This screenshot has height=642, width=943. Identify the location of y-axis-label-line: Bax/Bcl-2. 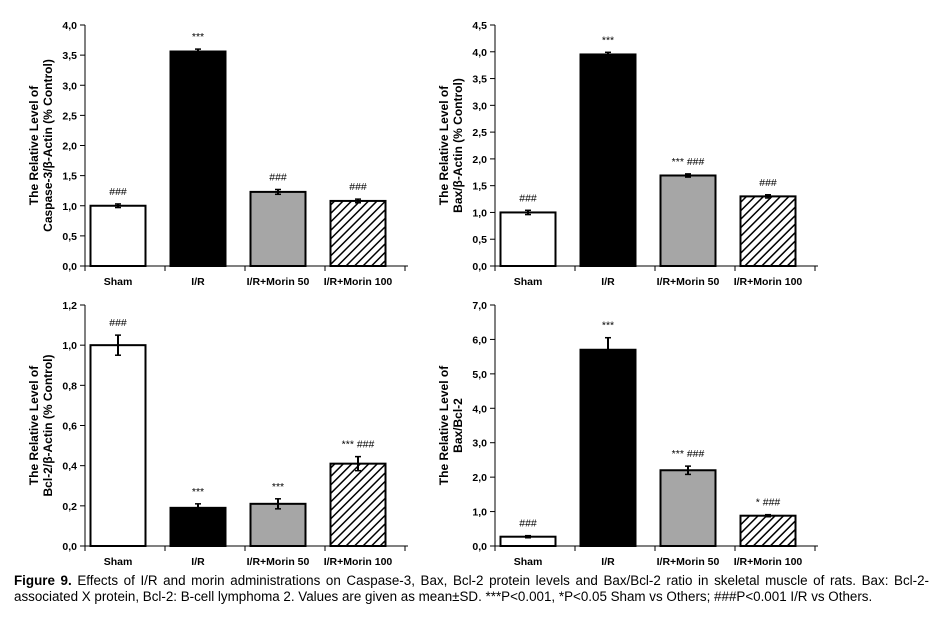
(458, 425).